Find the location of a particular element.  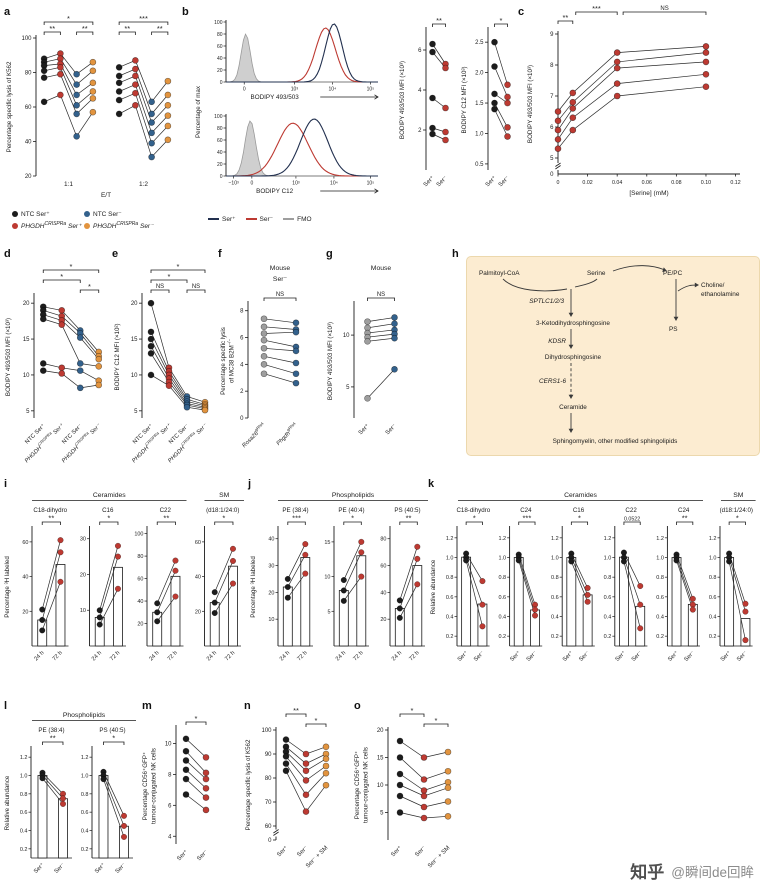

svg-text: 80 is located at coordinates (220, 35).